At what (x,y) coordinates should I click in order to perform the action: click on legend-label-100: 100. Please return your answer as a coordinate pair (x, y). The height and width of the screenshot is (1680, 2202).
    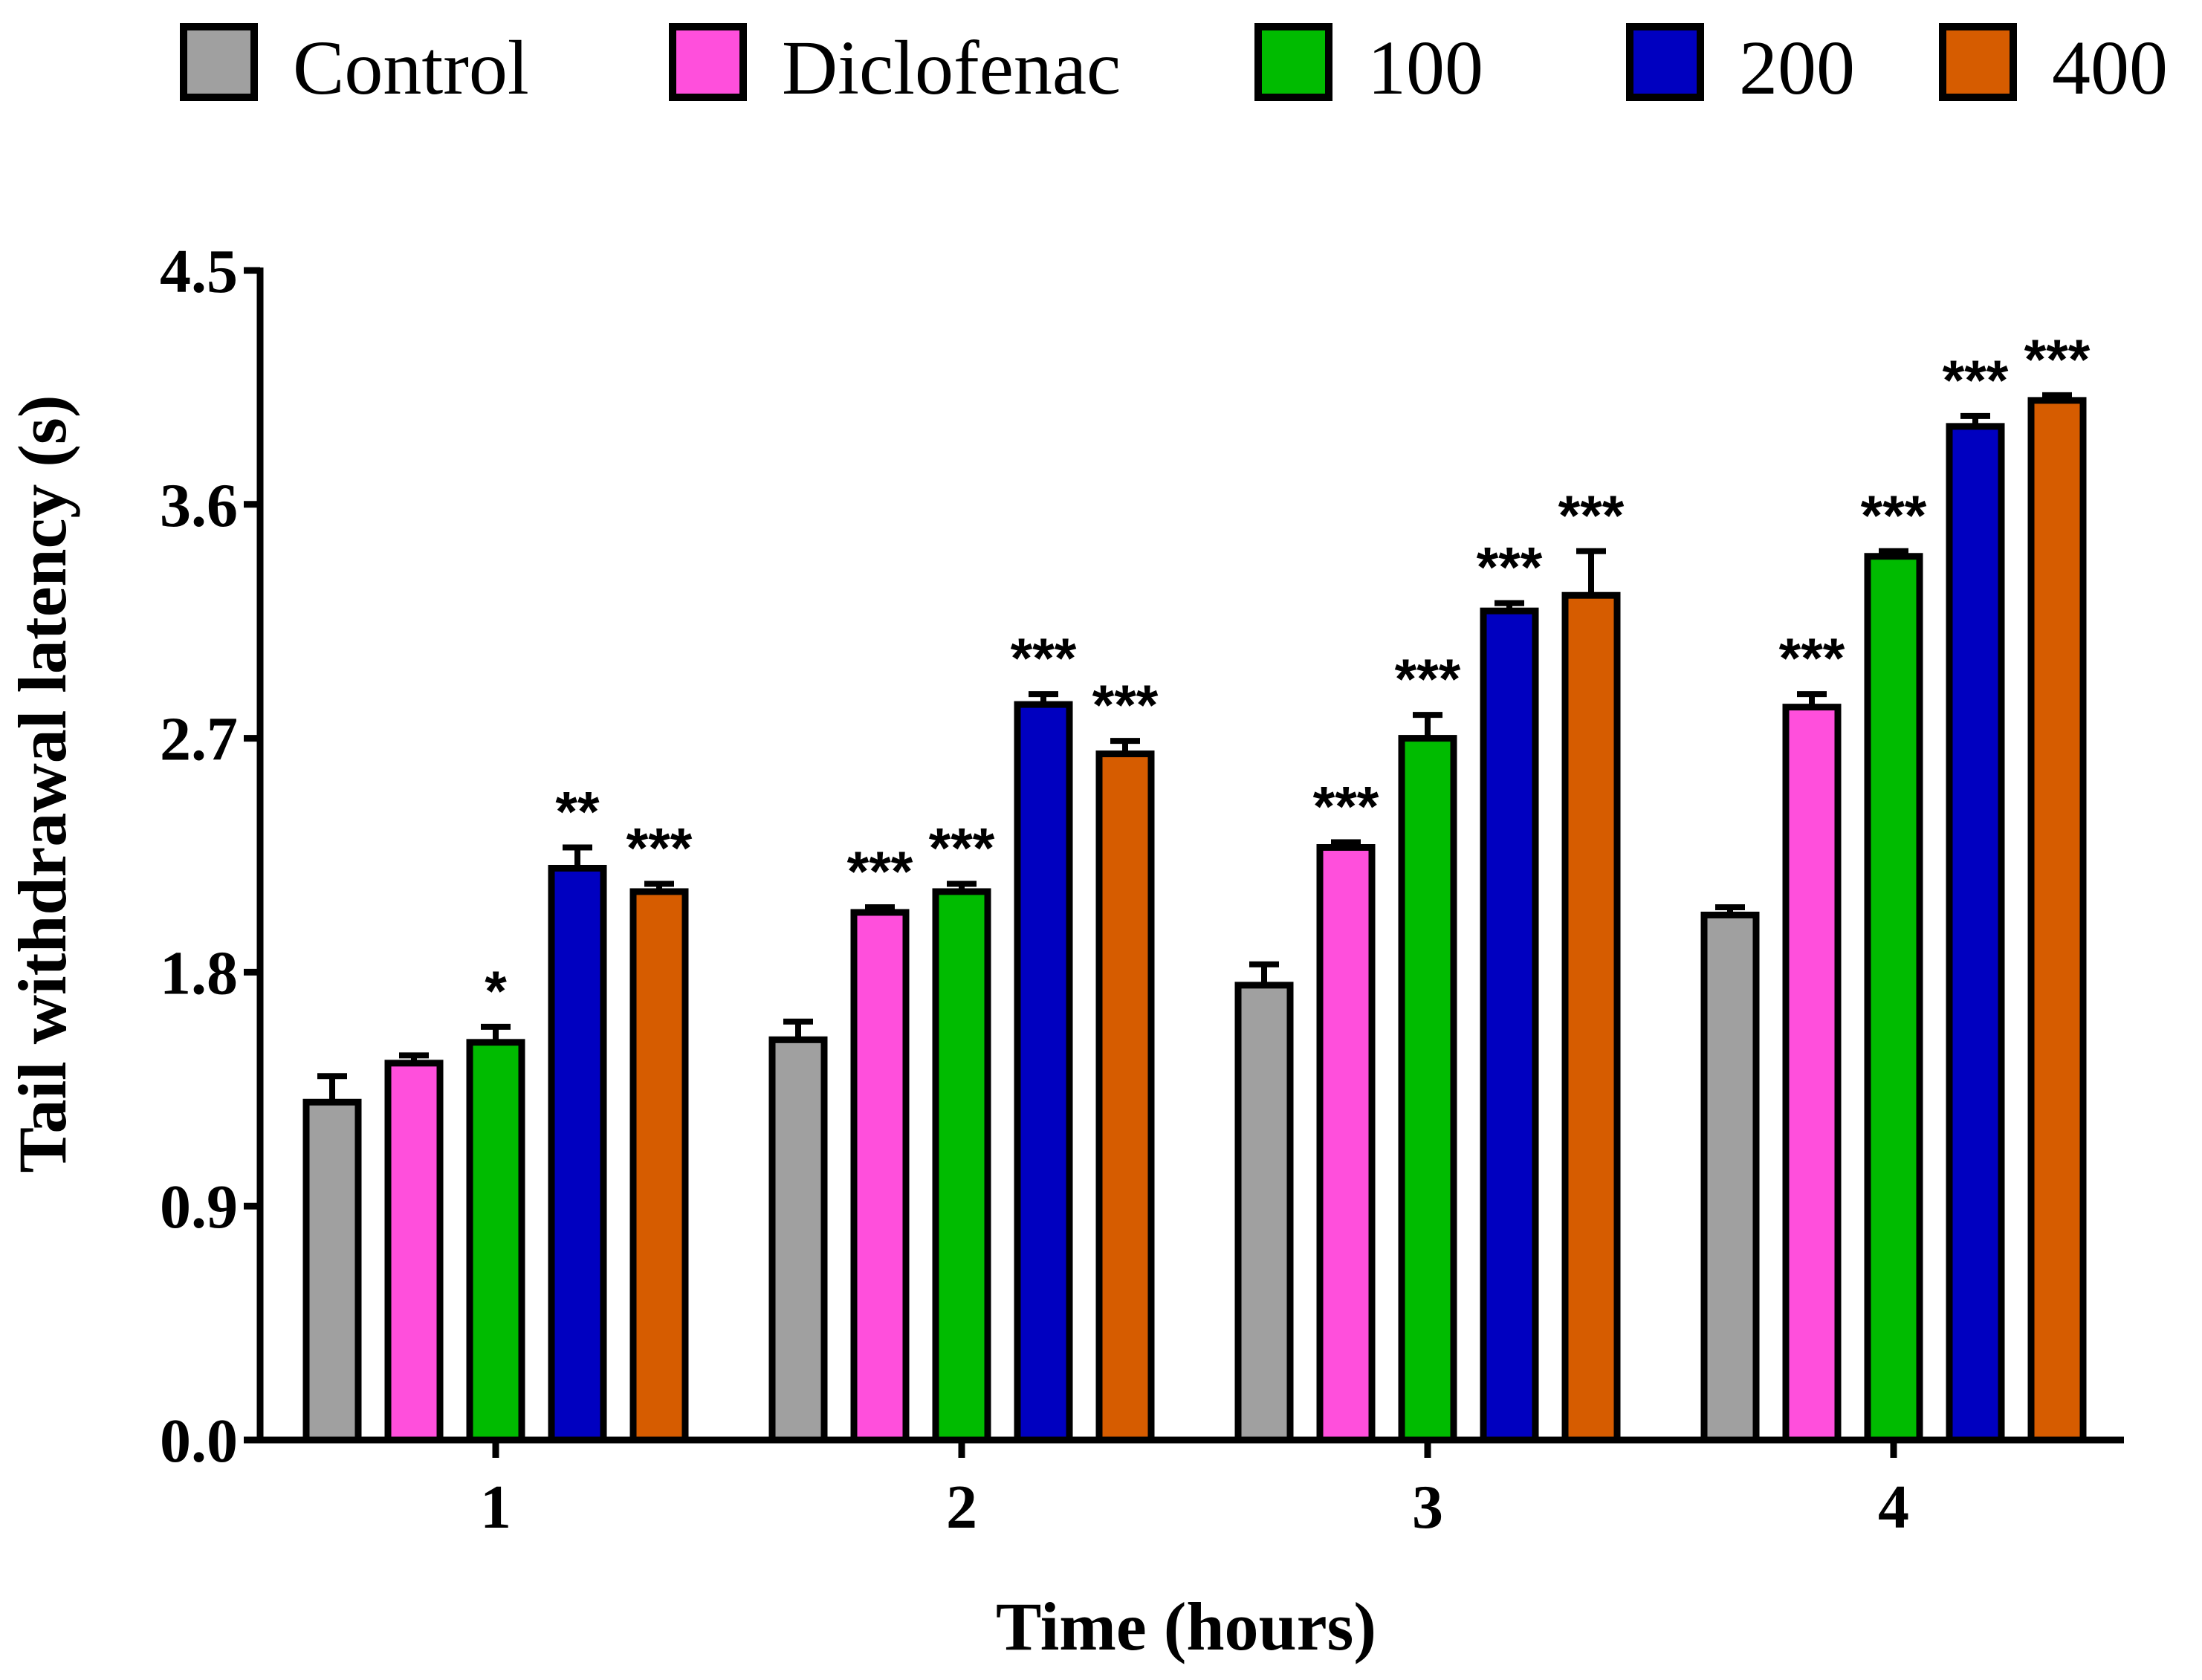
    Looking at the image, I should click on (1425, 68).